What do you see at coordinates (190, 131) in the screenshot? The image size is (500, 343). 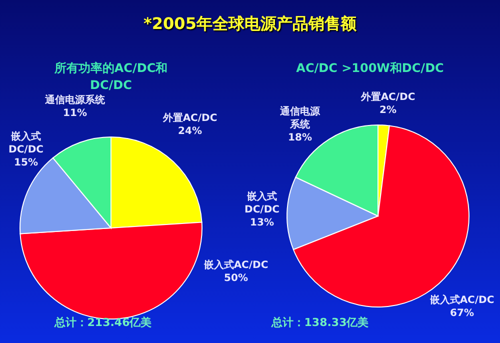 I see `data-label: 24%` at bounding box center [190, 131].